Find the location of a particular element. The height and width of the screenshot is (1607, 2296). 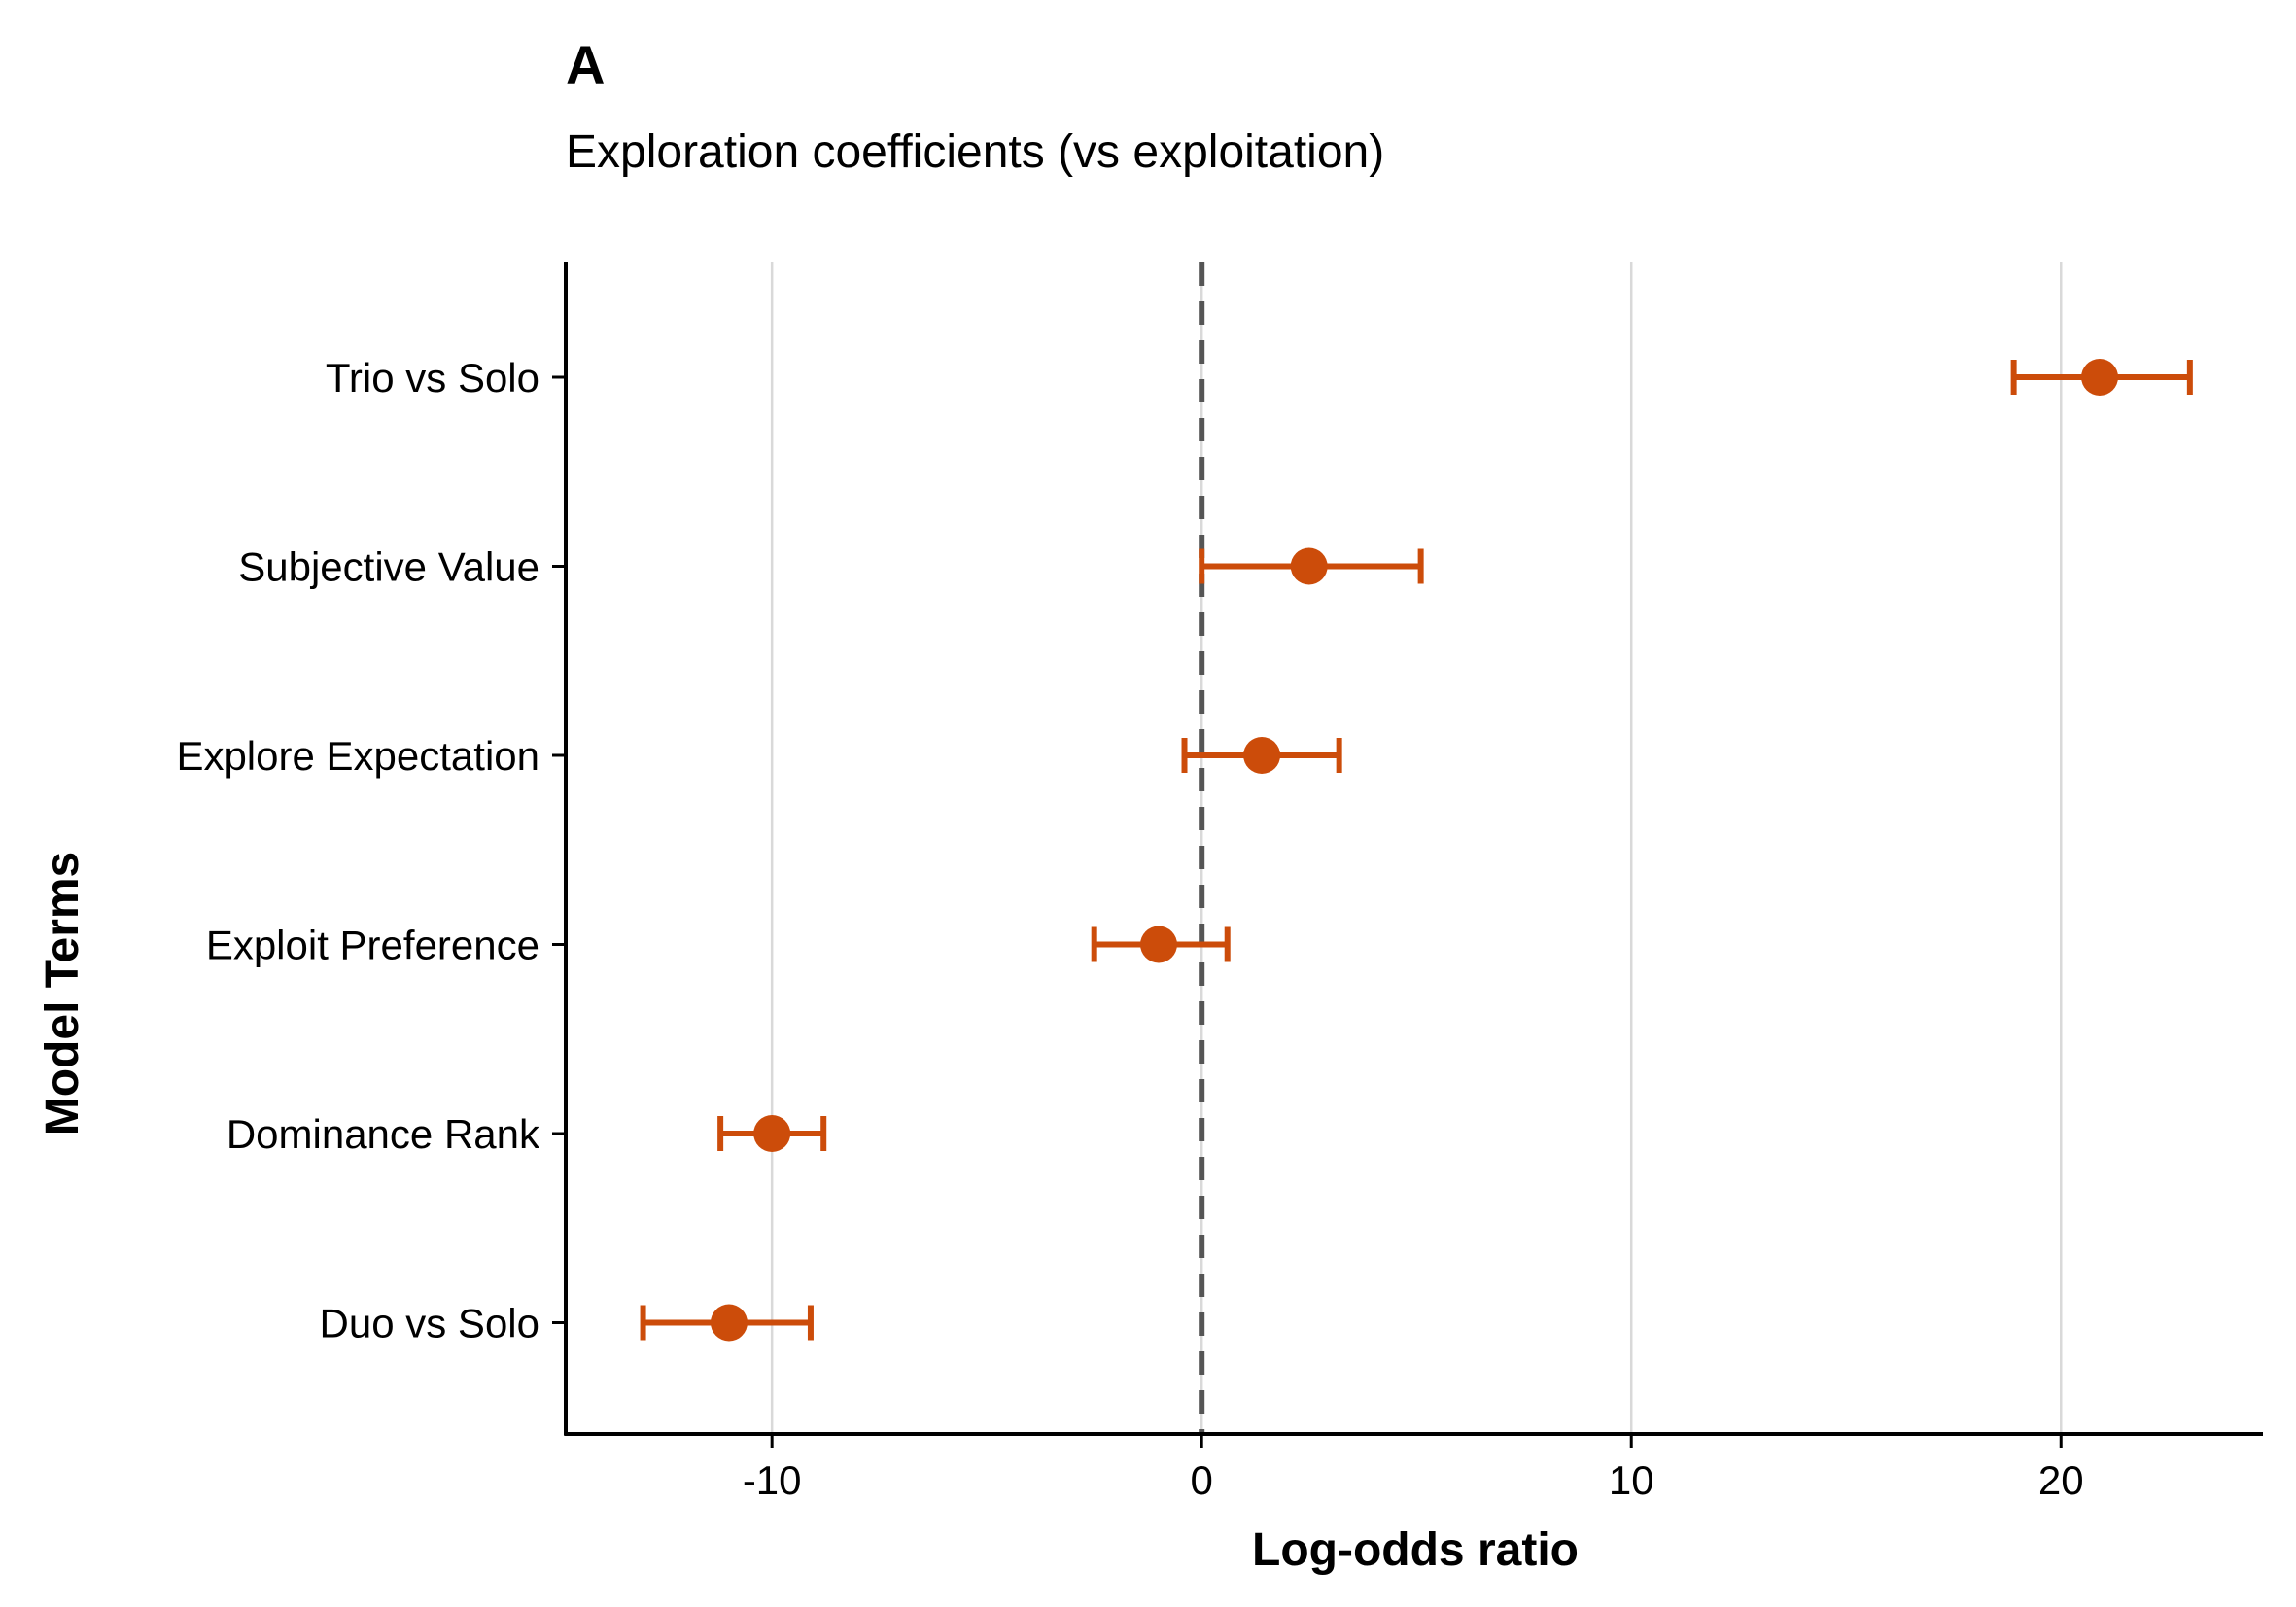

x-tick-label: 0 is located at coordinates (1202, 1480).